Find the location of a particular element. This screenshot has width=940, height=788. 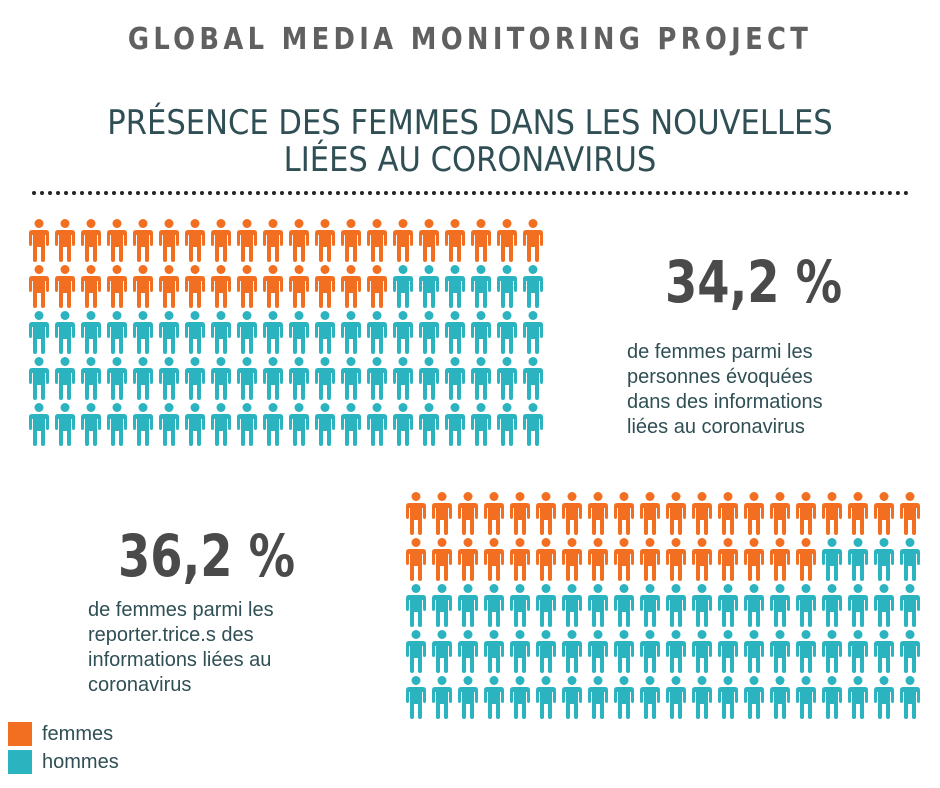

legend: femmes hommes is located at coordinates (63, 748).